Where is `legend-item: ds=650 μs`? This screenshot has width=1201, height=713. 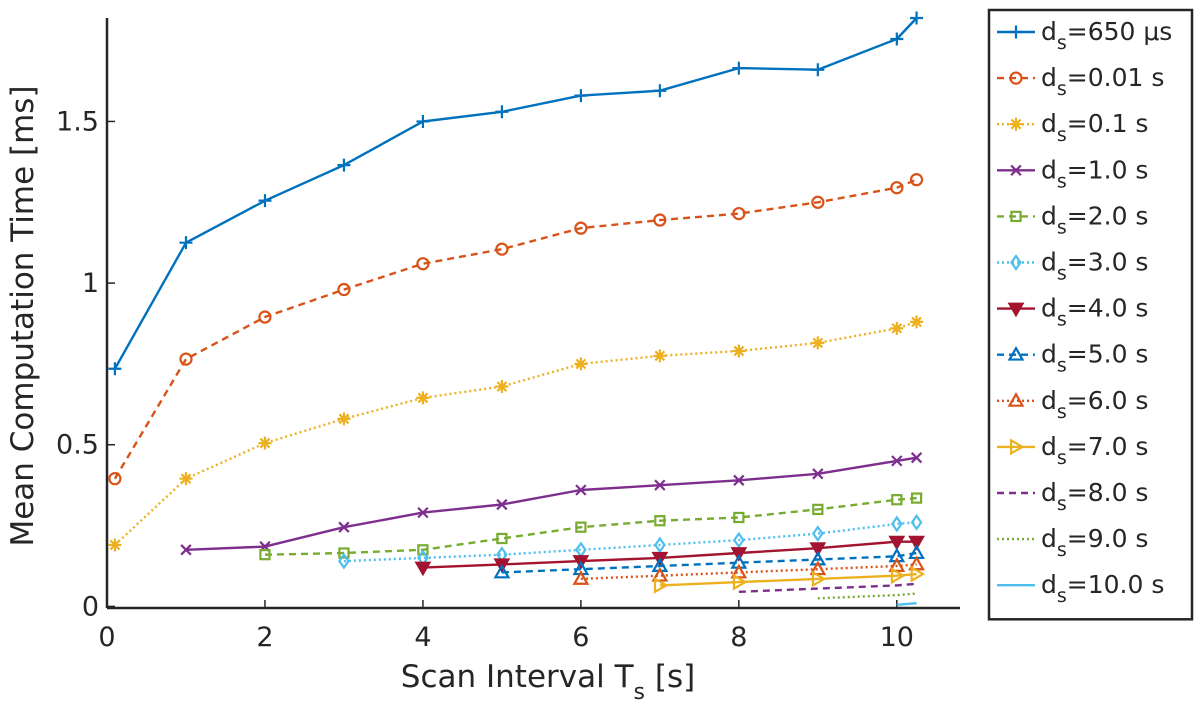
legend-item: ds=650 μs is located at coordinates (1084, 35).